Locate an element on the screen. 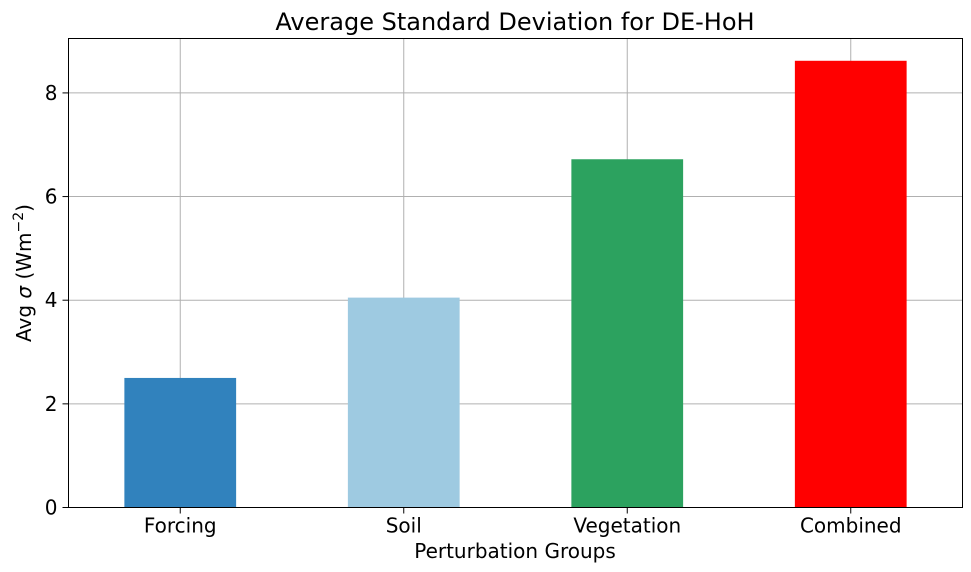  bar-soil is located at coordinates (403, 402).